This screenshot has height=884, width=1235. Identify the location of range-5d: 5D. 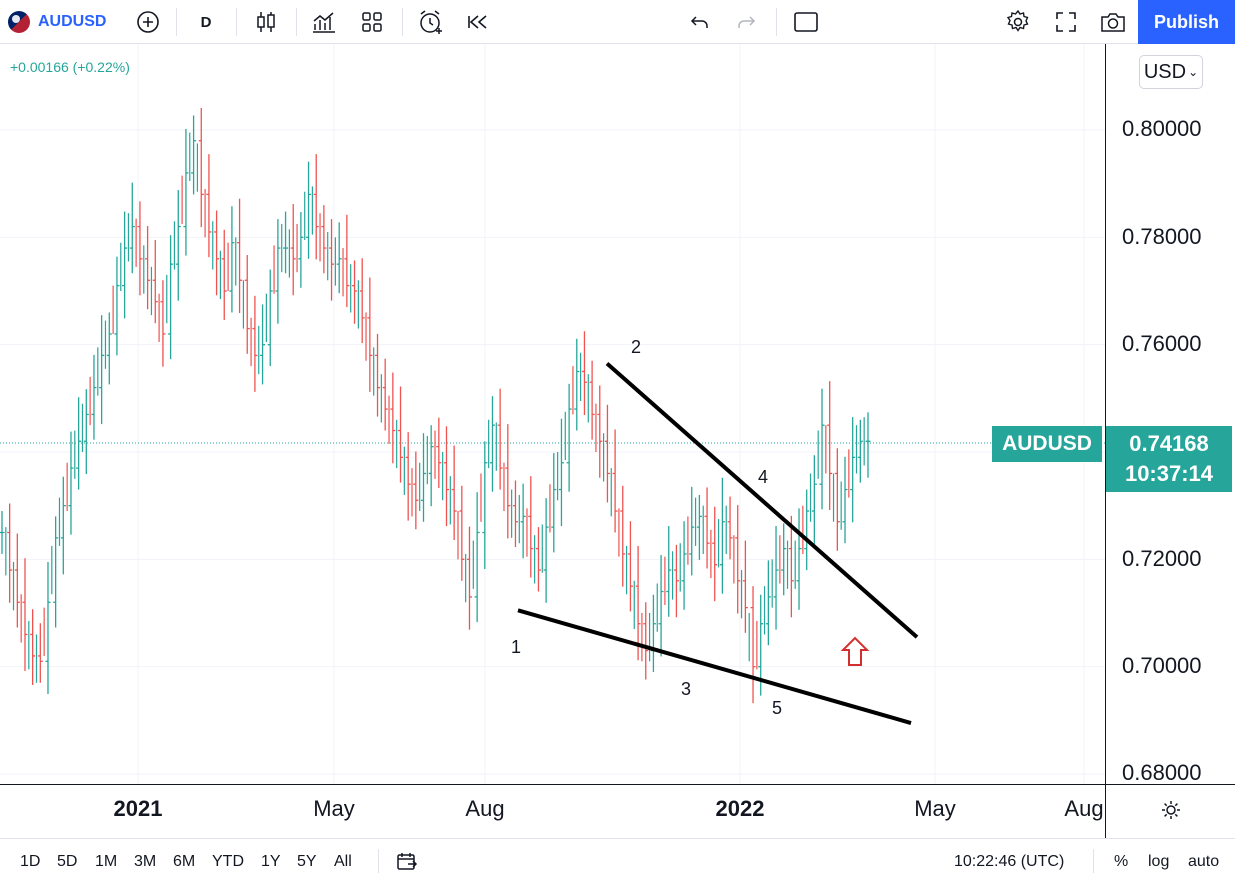
(67, 861).